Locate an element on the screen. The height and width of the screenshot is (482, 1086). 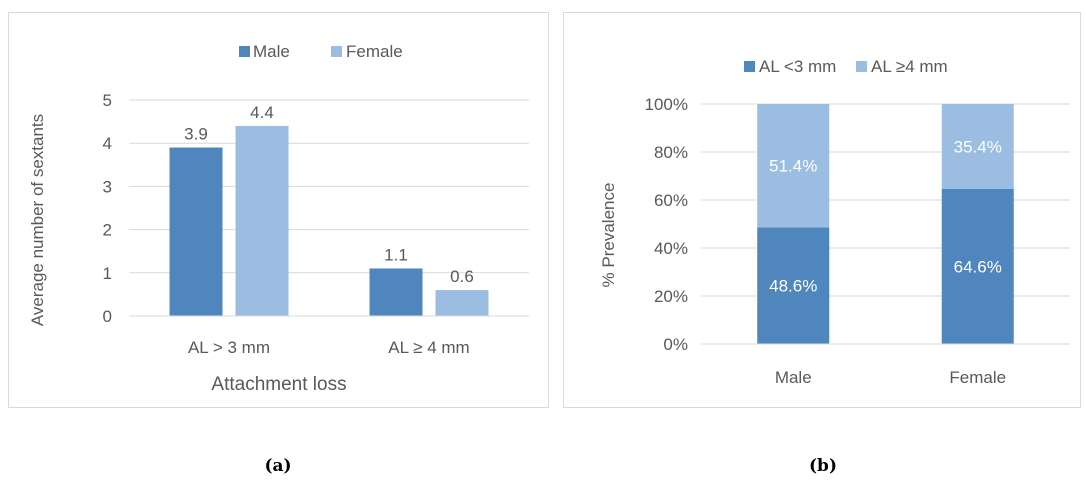
y-tick-label: 80% is located at coordinates (671, 152).